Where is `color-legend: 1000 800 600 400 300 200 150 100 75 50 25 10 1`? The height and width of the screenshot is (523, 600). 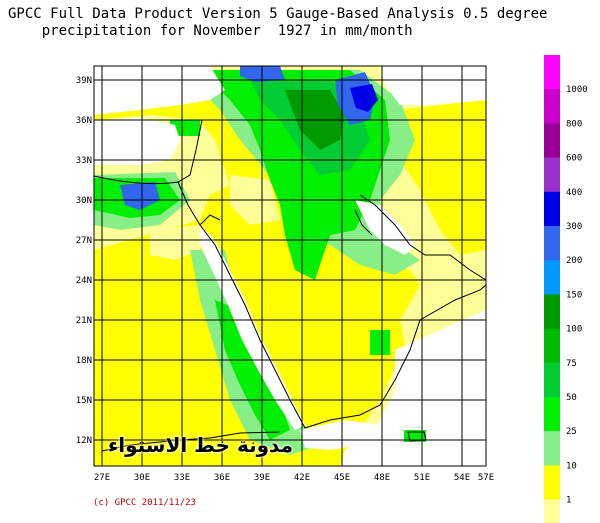 color-legend: 1000 800 600 400 300 200 150 100 75 50 25 10 1 is located at coordinates (566, 289).